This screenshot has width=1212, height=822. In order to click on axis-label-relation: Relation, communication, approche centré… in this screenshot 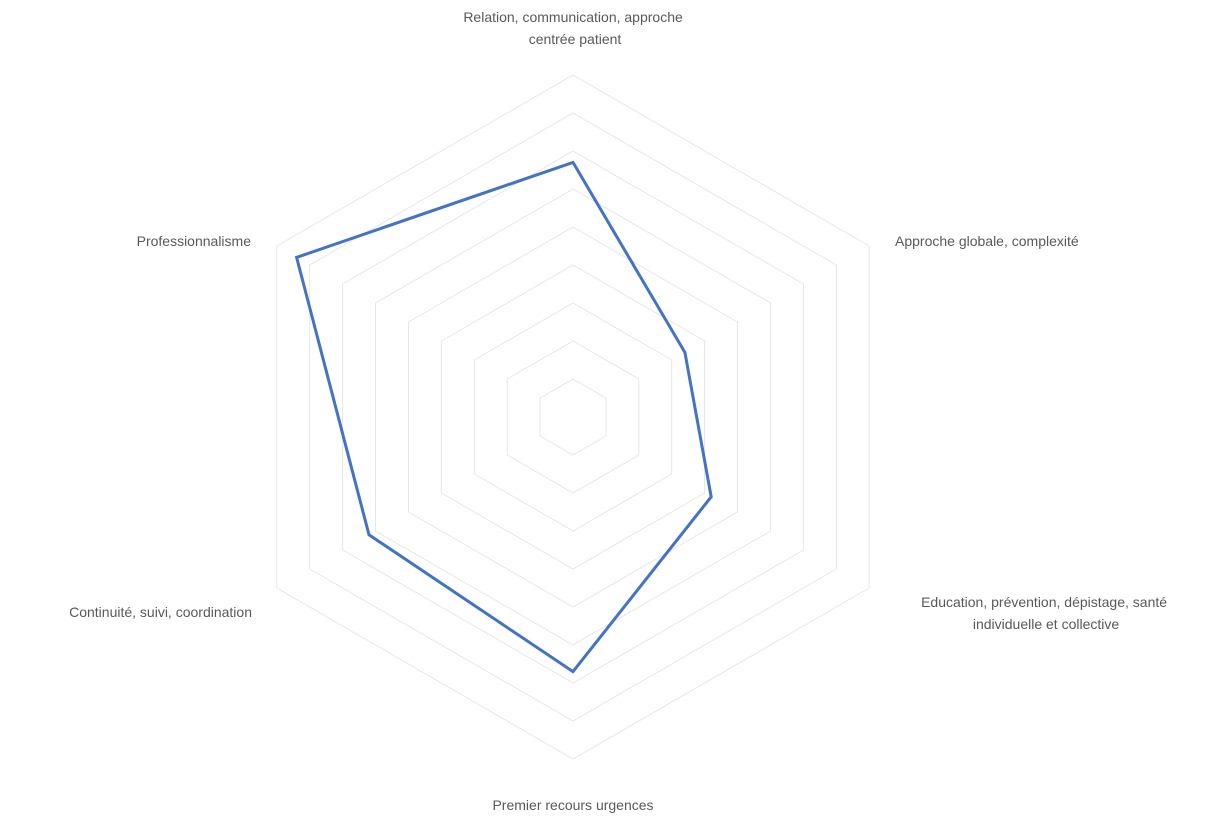, I will do `click(574, 28)`.